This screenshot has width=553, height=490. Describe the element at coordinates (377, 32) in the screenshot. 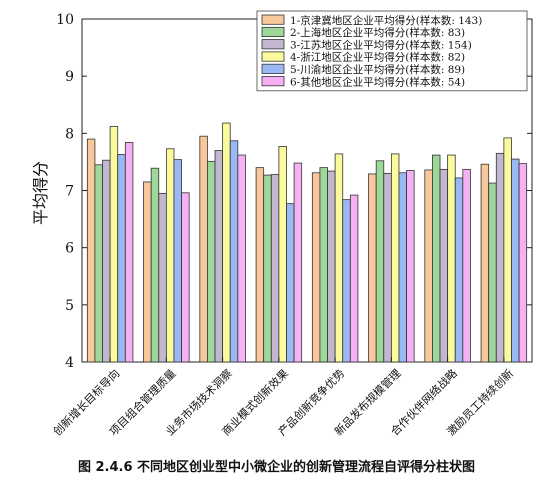

I see `legend-label: 2-上海地区企业平均得分(样本数: 83)` at that location.